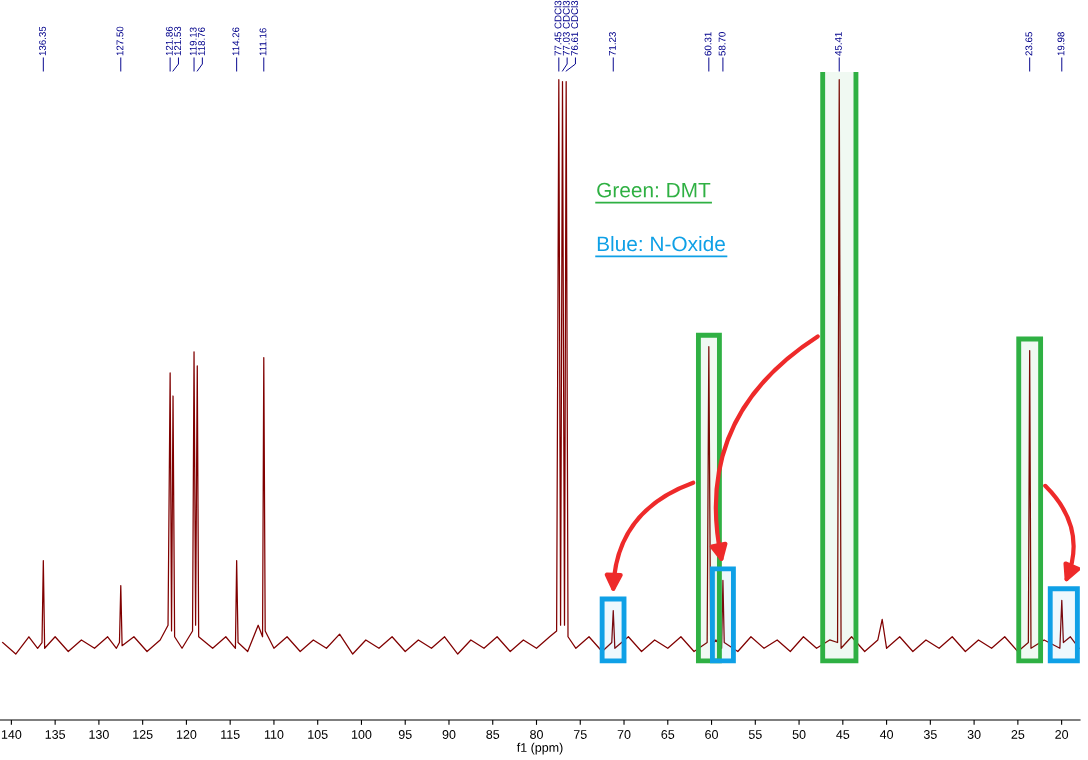  What do you see at coordinates (493, 734) in the screenshot?
I see `x-tick-label: 85` at bounding box center [493, 734].